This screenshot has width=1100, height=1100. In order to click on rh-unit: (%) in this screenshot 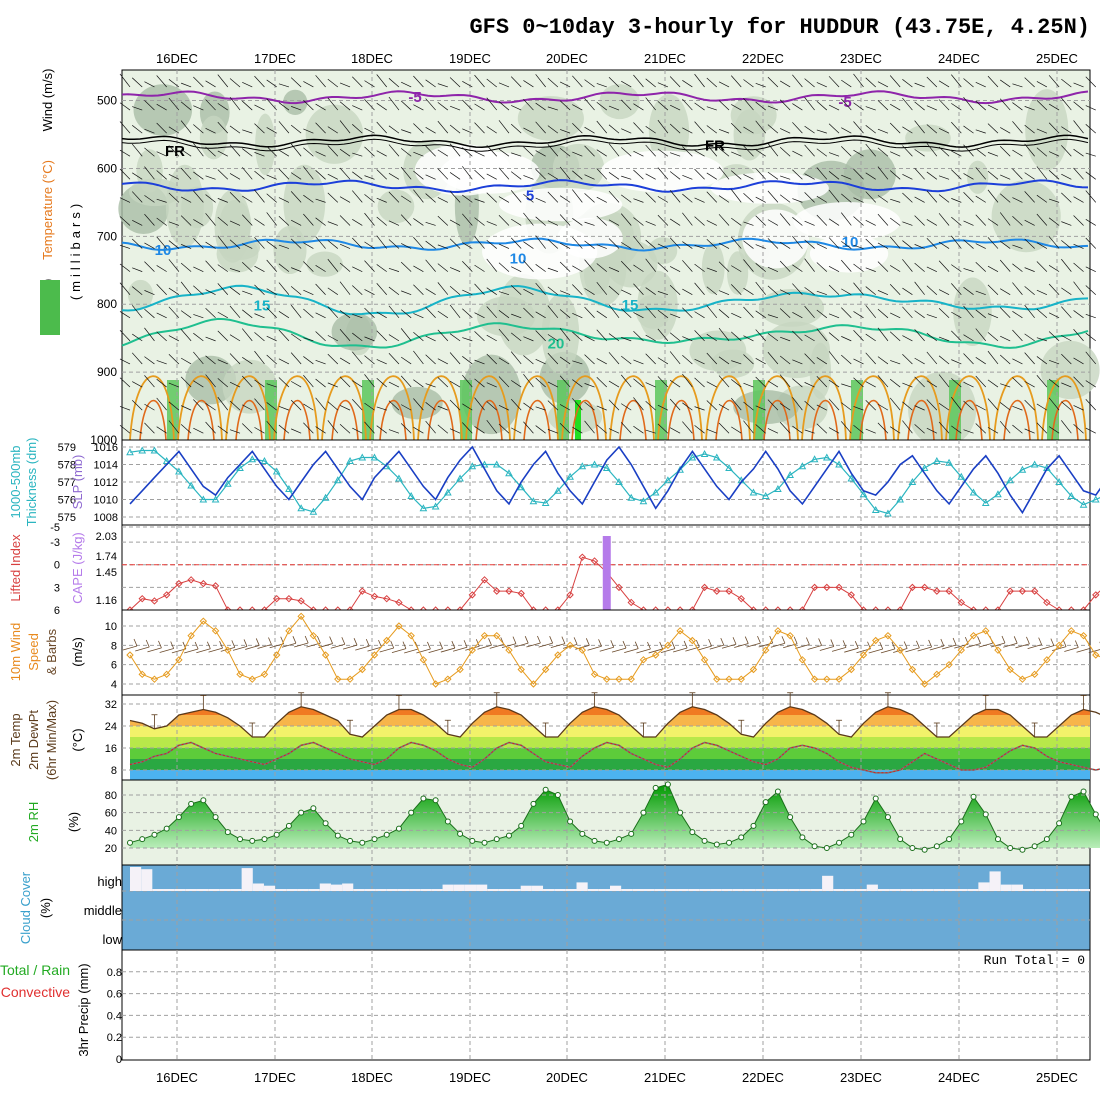, I will do `click(73, 822)`.